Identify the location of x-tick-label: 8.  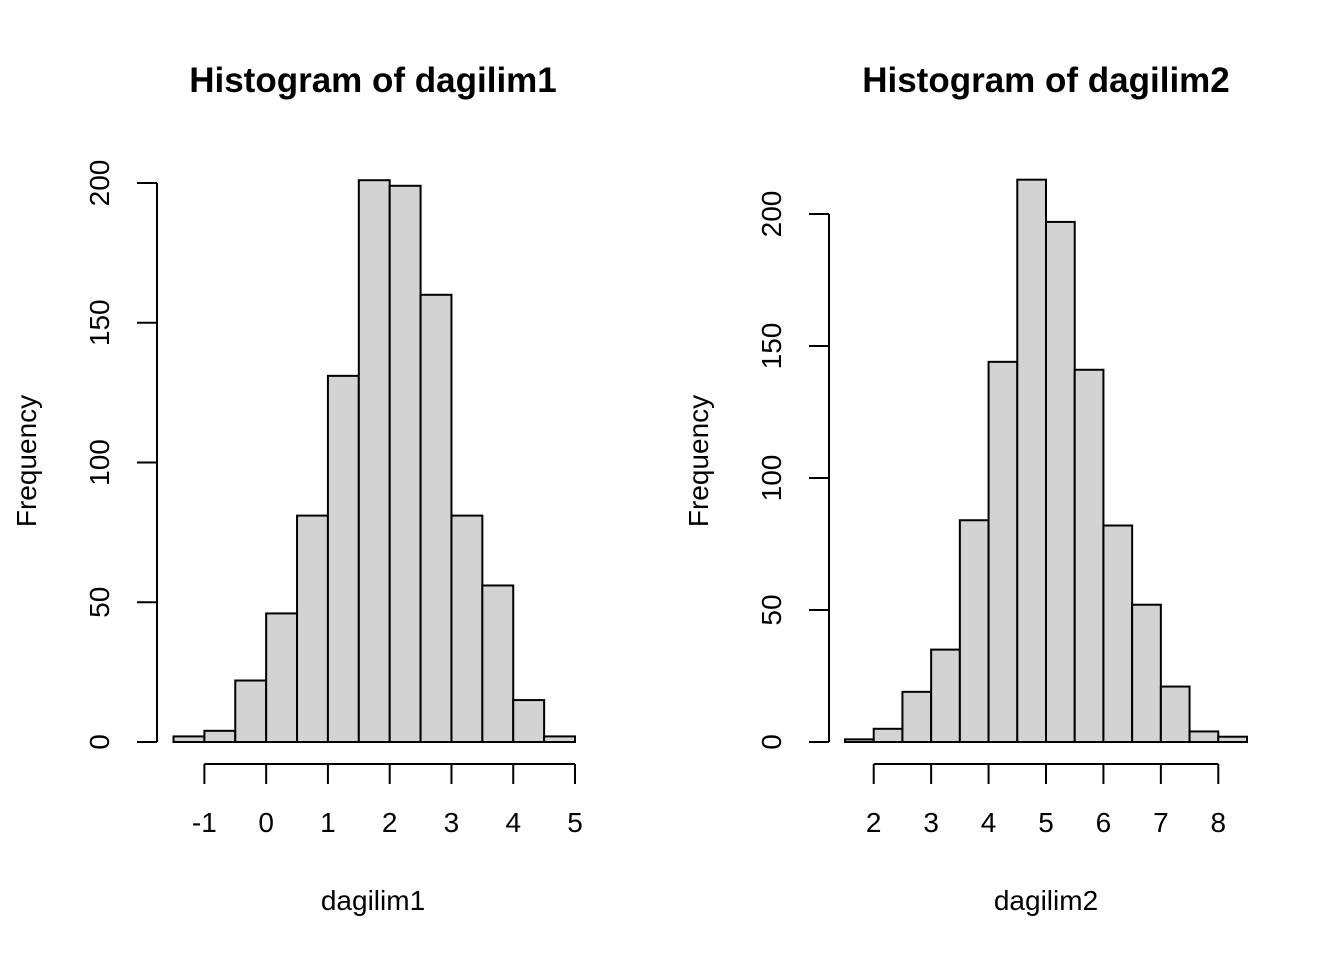
(1218, 822).